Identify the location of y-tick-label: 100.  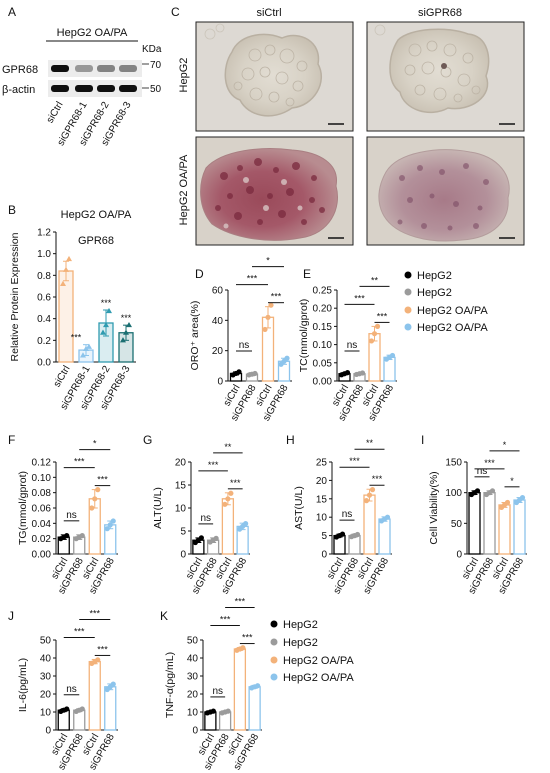
(453, 493).